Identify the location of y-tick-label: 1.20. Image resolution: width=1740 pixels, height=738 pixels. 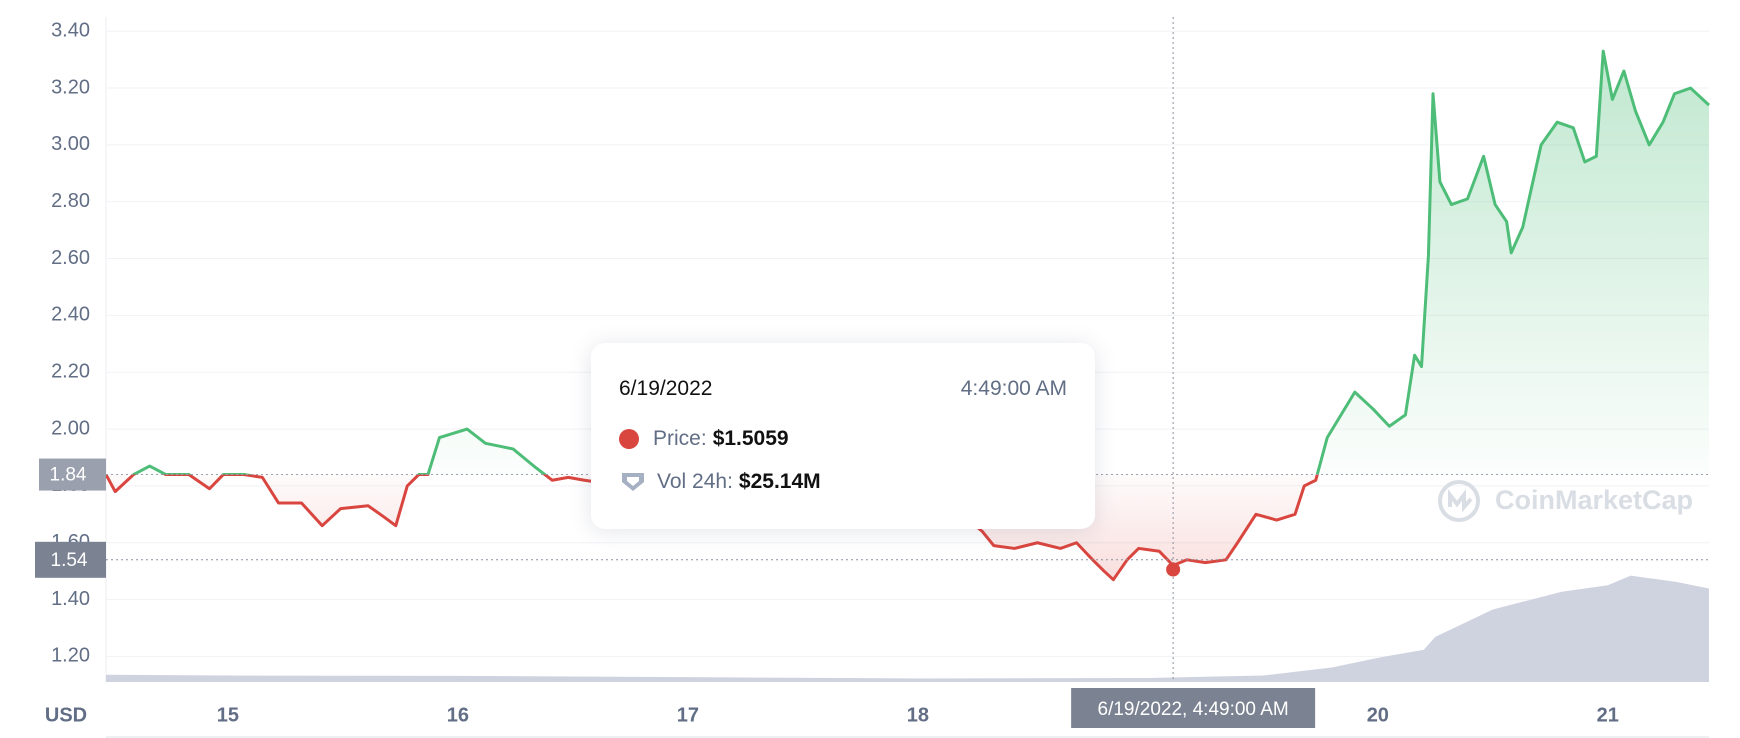
(70, 656).